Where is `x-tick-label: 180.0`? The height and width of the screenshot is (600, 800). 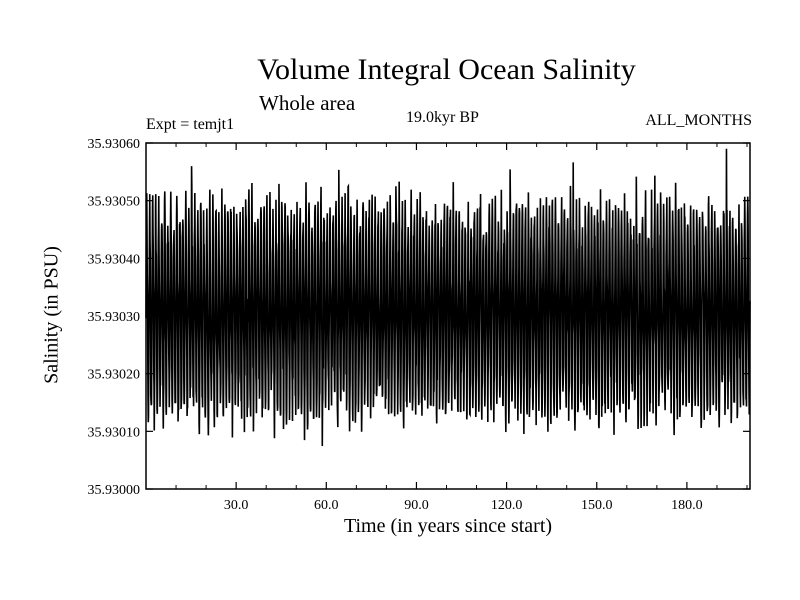 x-tick-label: 180.0 is located at coordinates (687, 505).